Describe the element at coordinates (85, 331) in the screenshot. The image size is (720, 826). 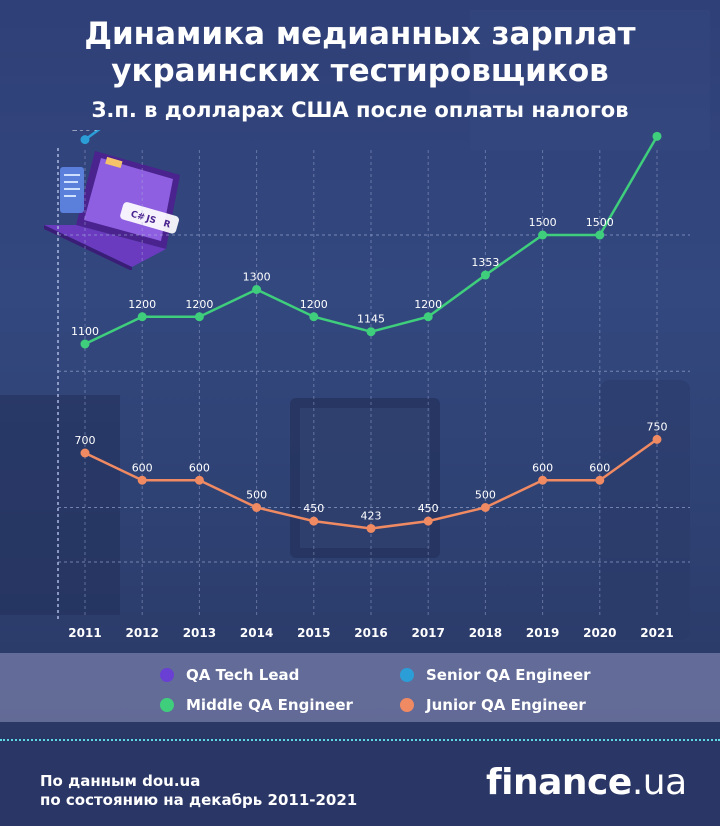
I see `data-label: 1100` at that location.